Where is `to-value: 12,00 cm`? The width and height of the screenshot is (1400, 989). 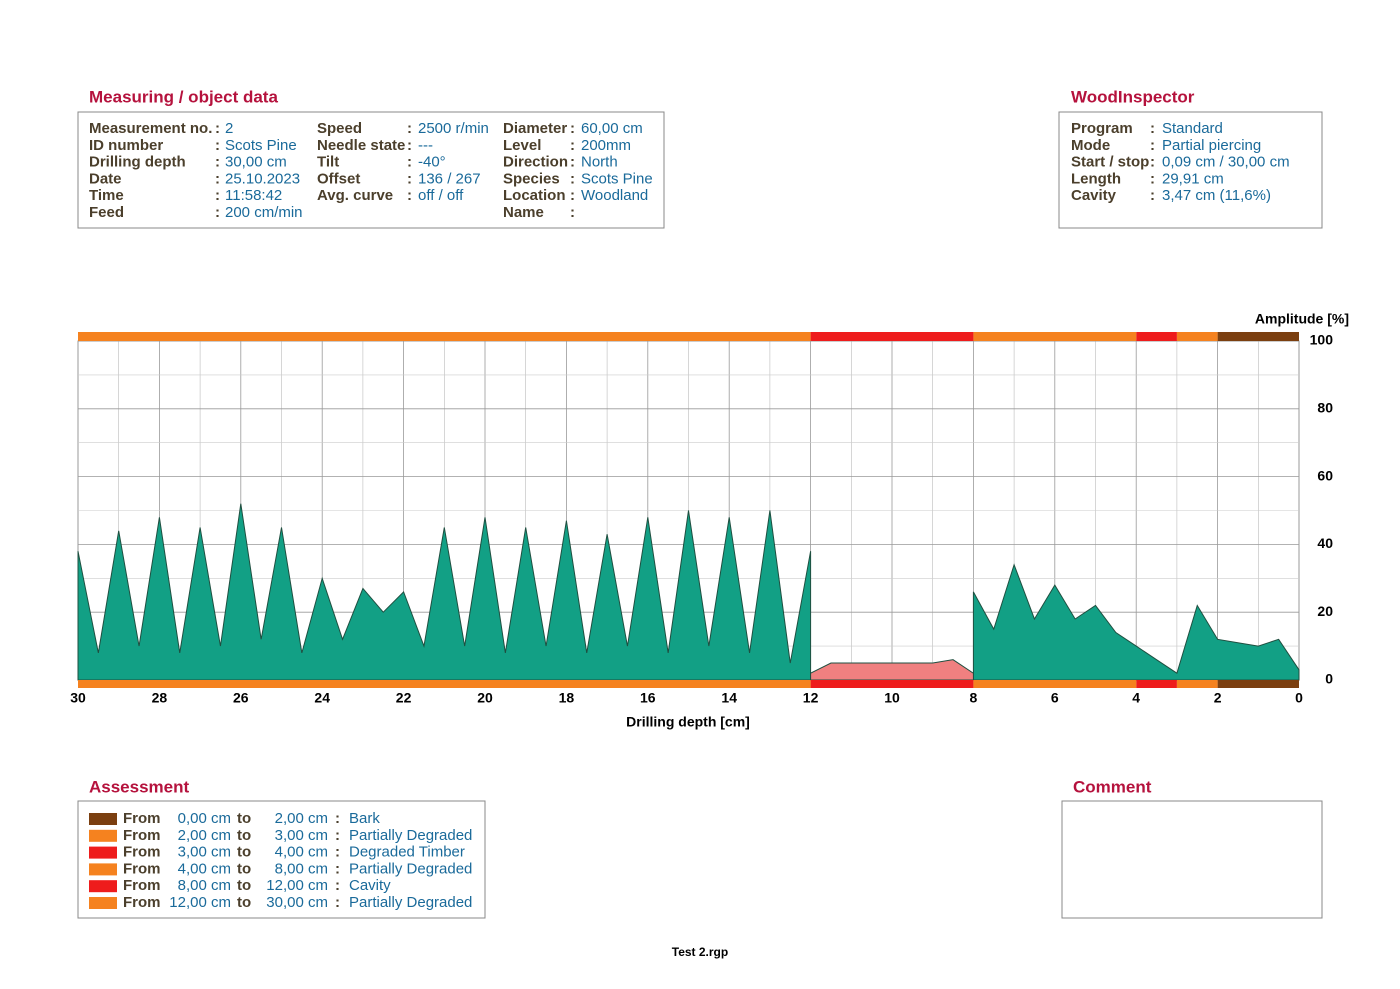 to-value: 12,00 cm is located at coordinates (297, 885).